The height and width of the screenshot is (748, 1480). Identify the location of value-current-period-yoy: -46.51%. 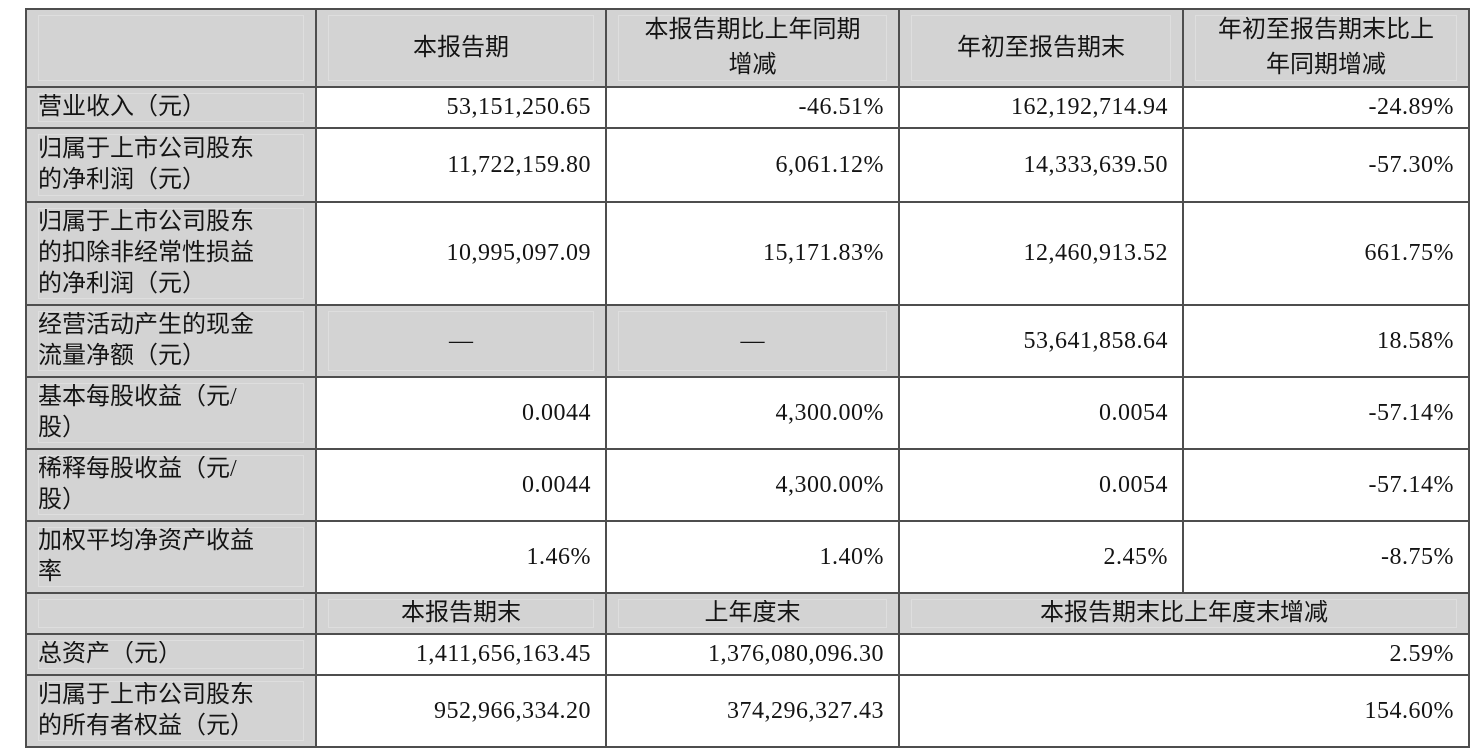
(752, 107).